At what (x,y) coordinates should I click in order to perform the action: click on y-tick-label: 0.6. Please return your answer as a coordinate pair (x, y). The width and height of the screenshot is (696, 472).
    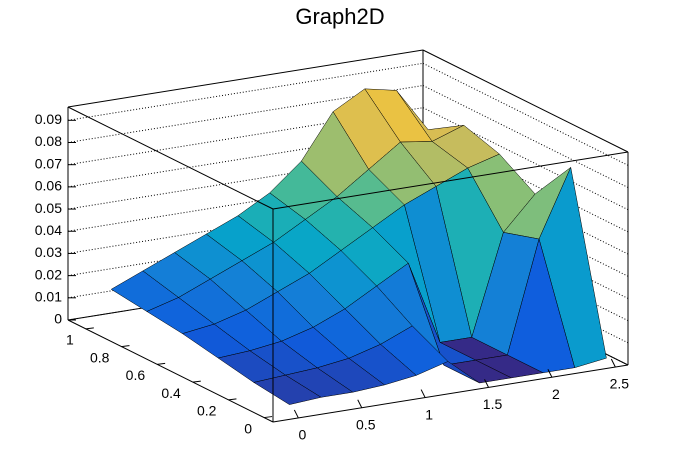
    Looking at the image, I should click on (136, 375).